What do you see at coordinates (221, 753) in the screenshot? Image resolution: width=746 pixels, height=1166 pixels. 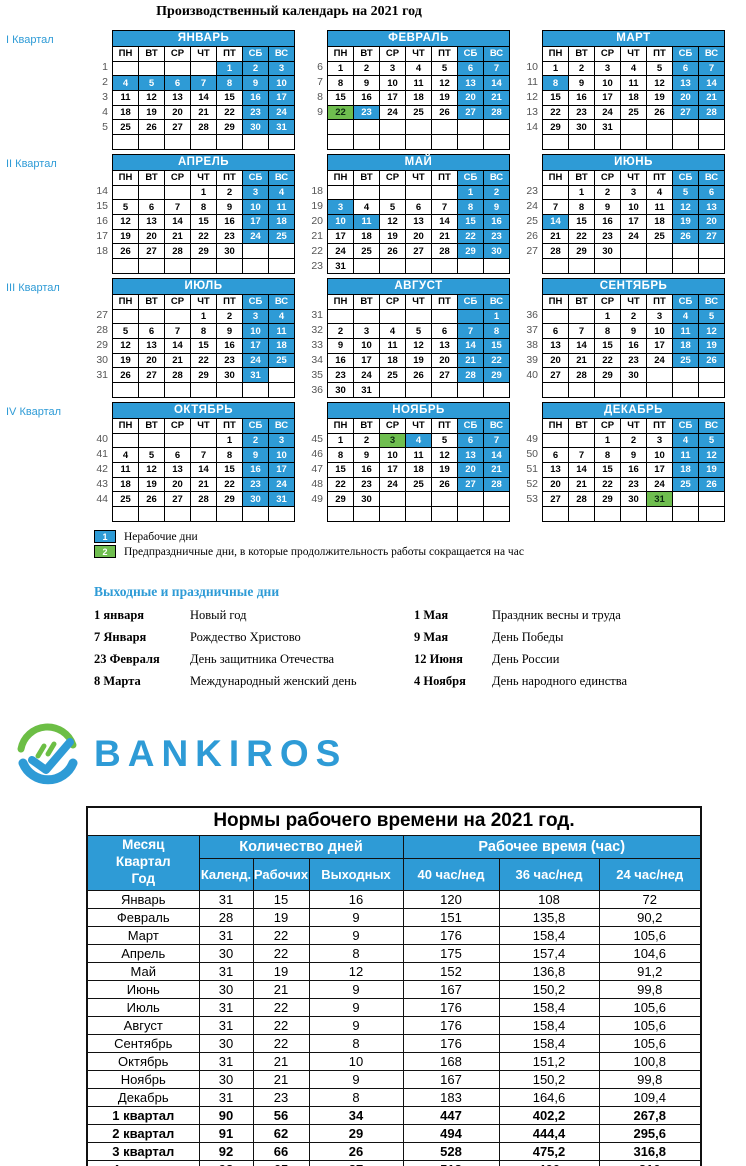 I see `bankiros-logo-text: BANKIROS` at bounding box center [221, 753].